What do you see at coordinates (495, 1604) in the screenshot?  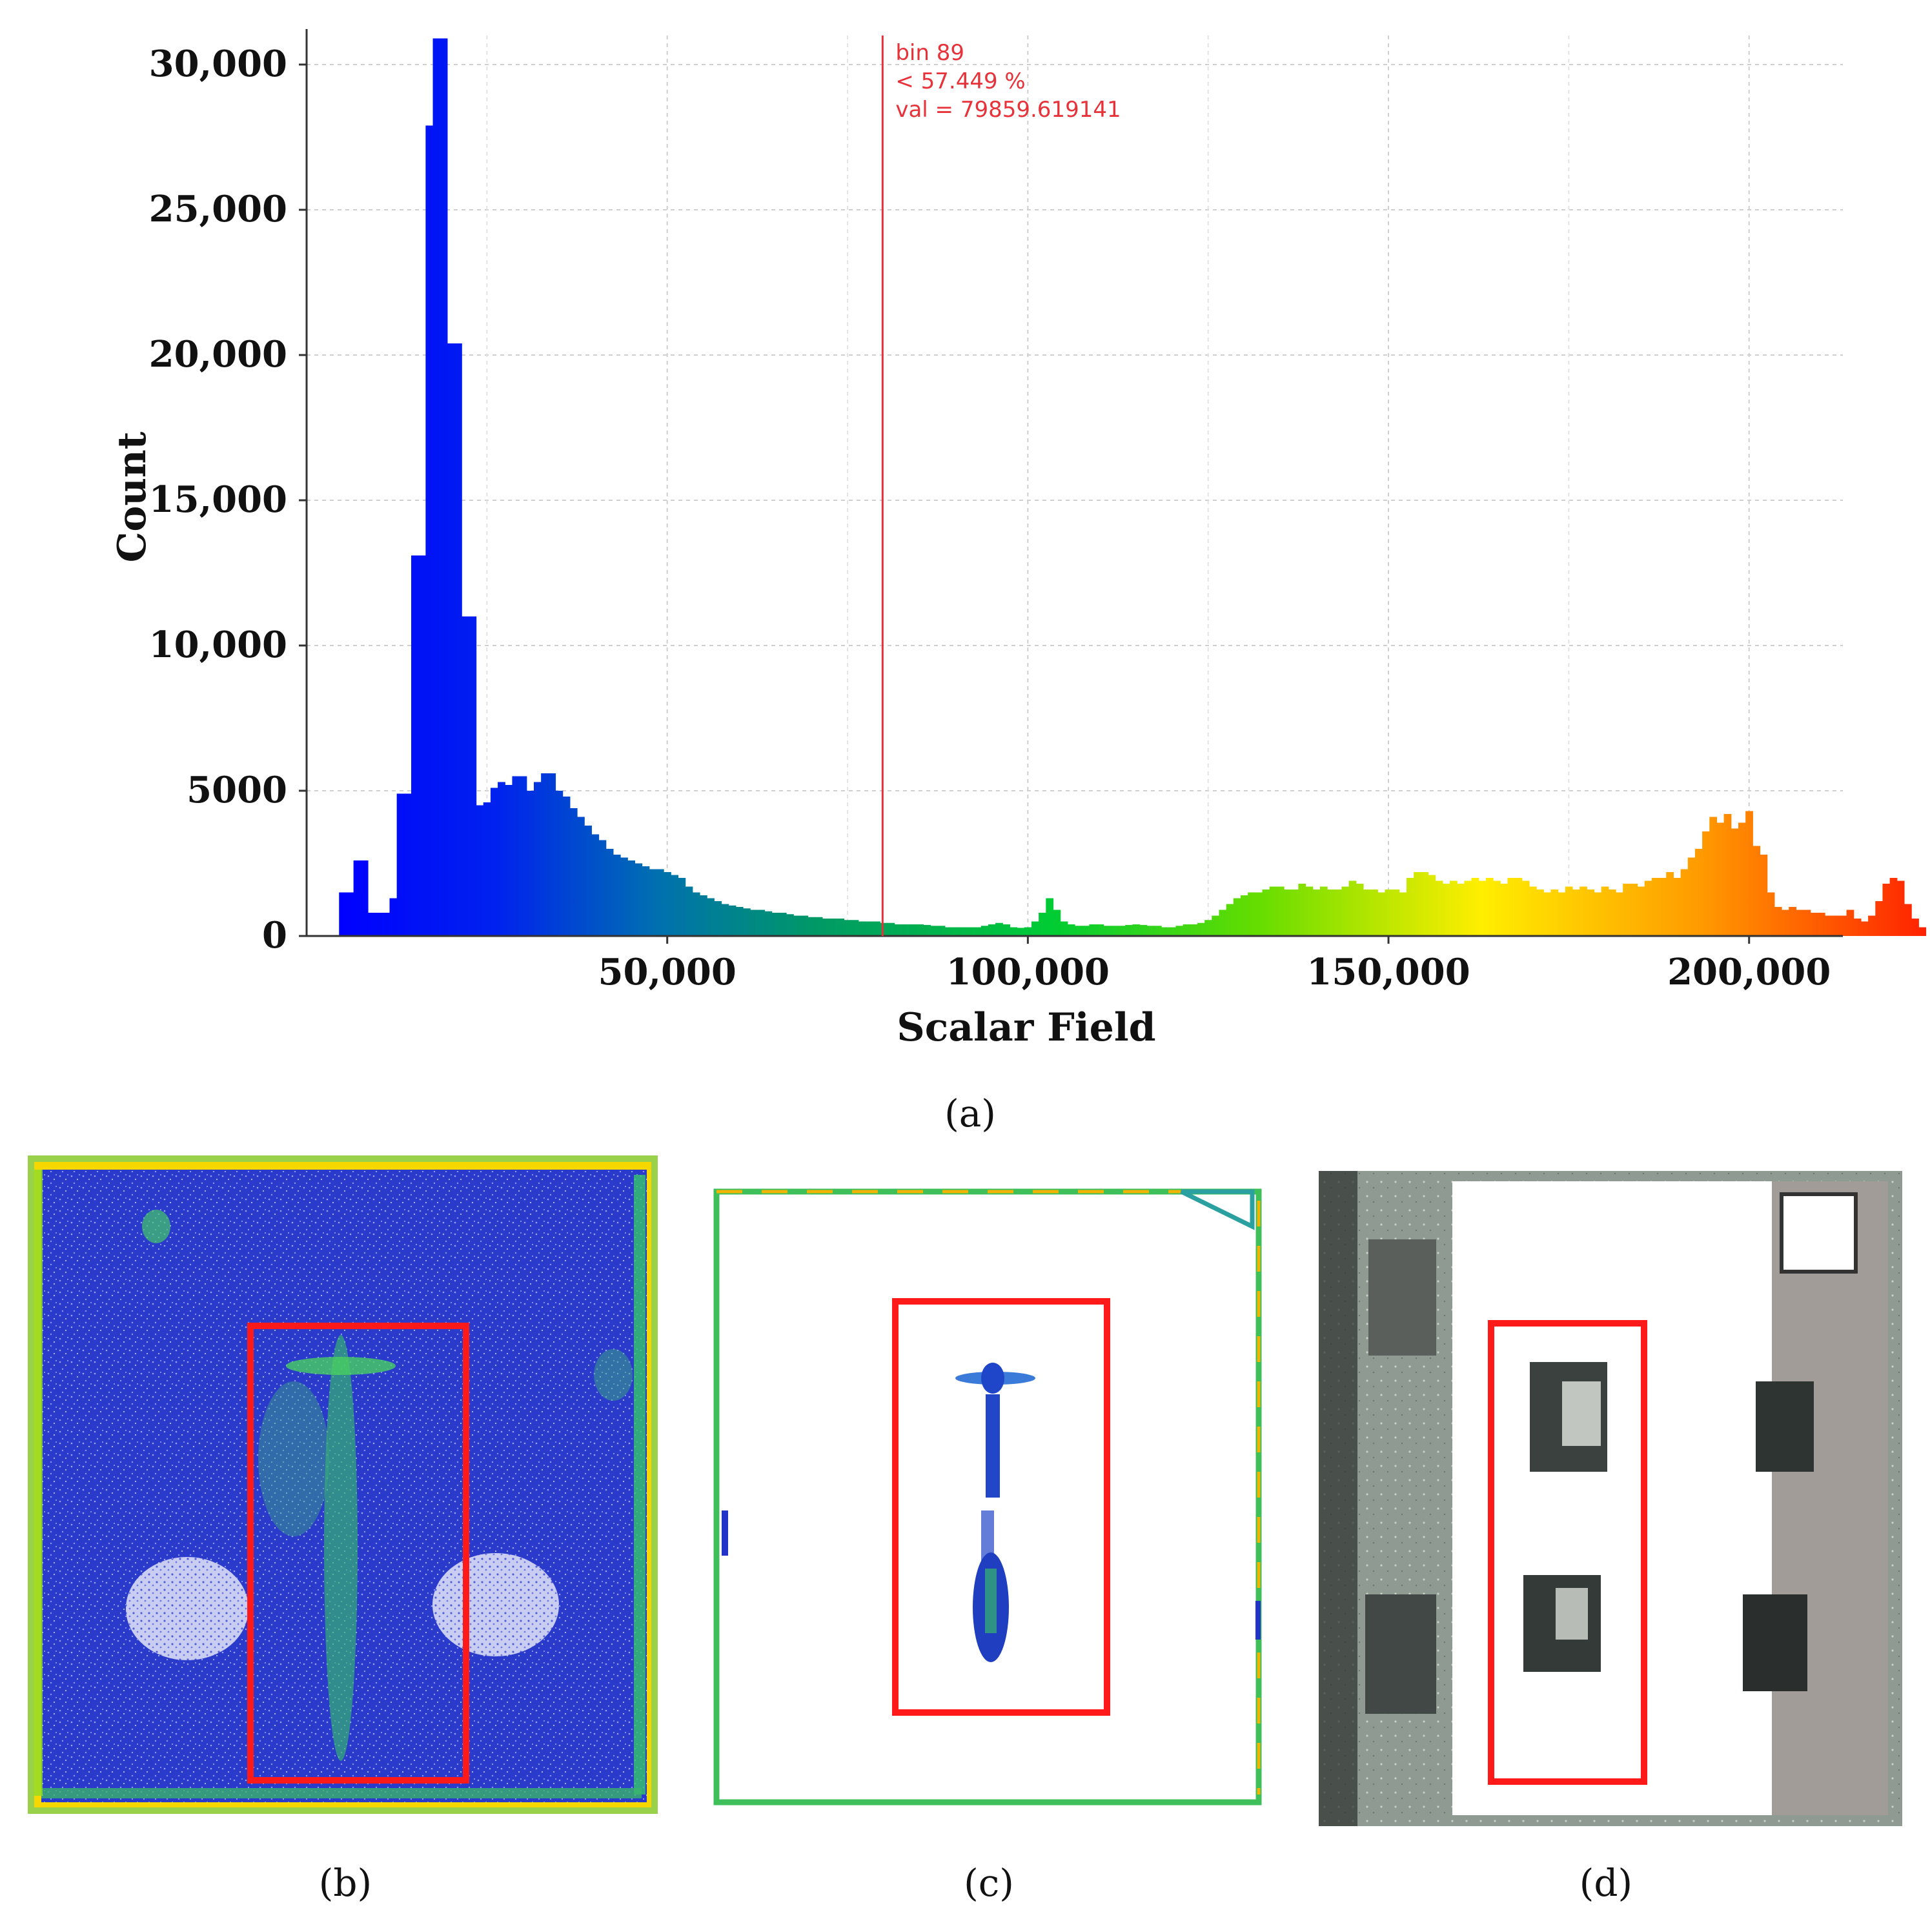 I see `cloud-b-sparse-patch-right` at bounding box center [495, 1604].